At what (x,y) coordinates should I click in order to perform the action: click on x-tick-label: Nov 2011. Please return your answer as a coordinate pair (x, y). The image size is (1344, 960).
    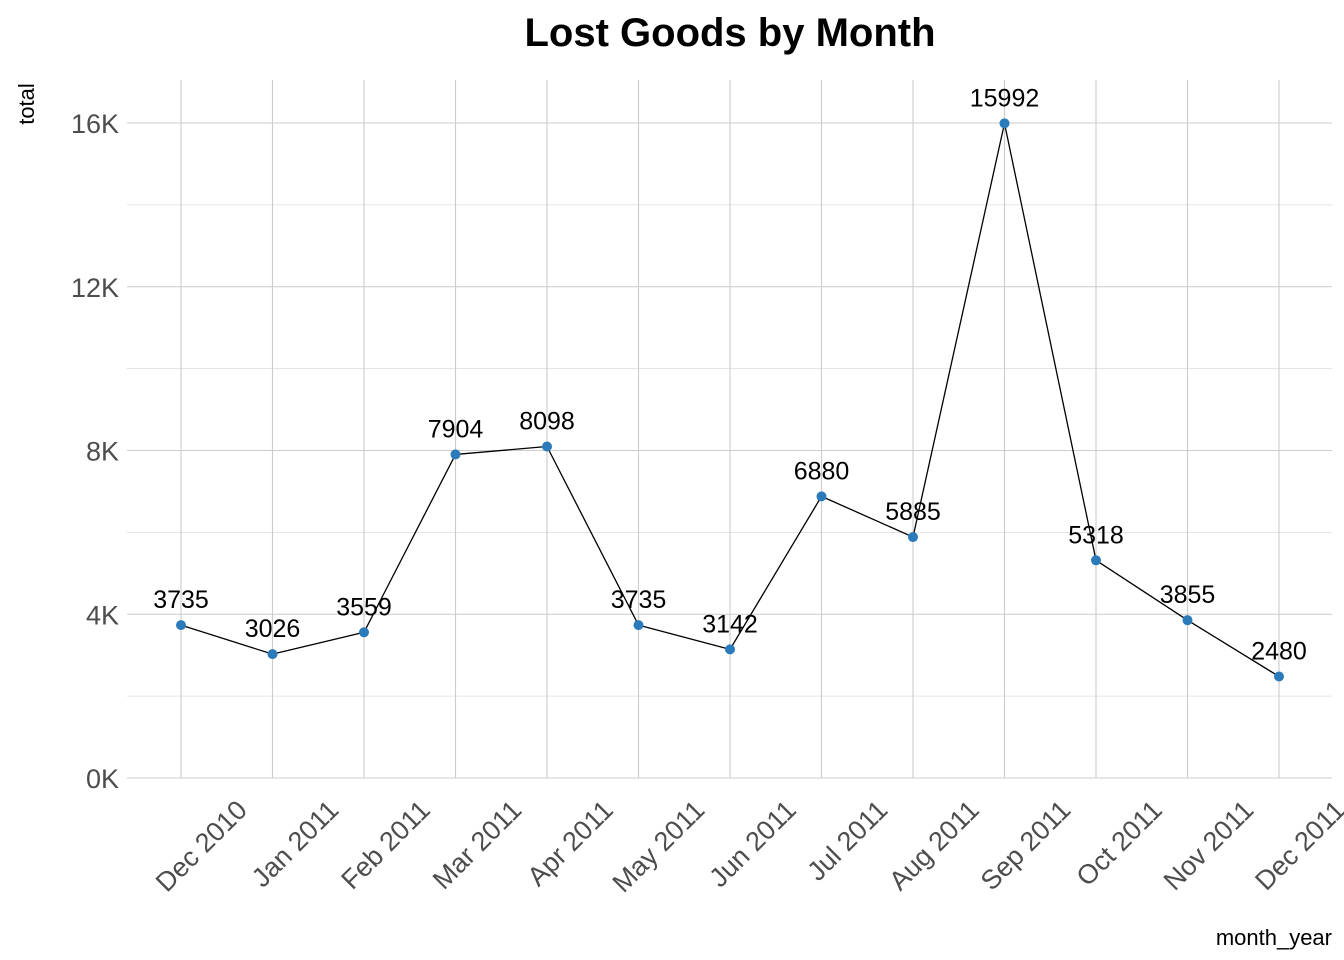
    Looking at the image, I should click on (1209, 846).